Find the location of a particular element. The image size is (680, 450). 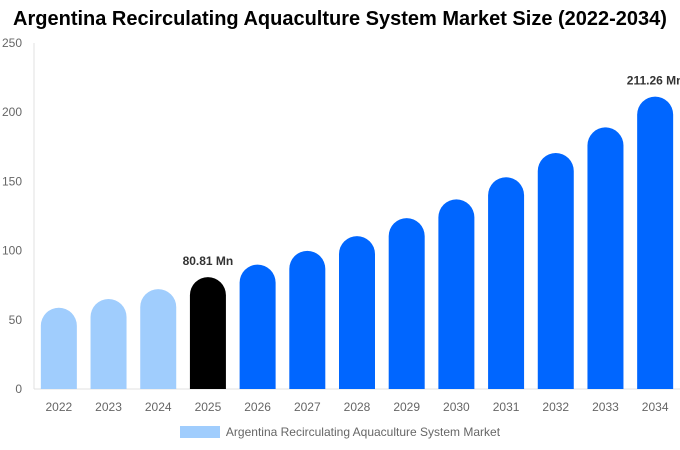

x-tick-label: 2025 is located at coordinates (208, 407).